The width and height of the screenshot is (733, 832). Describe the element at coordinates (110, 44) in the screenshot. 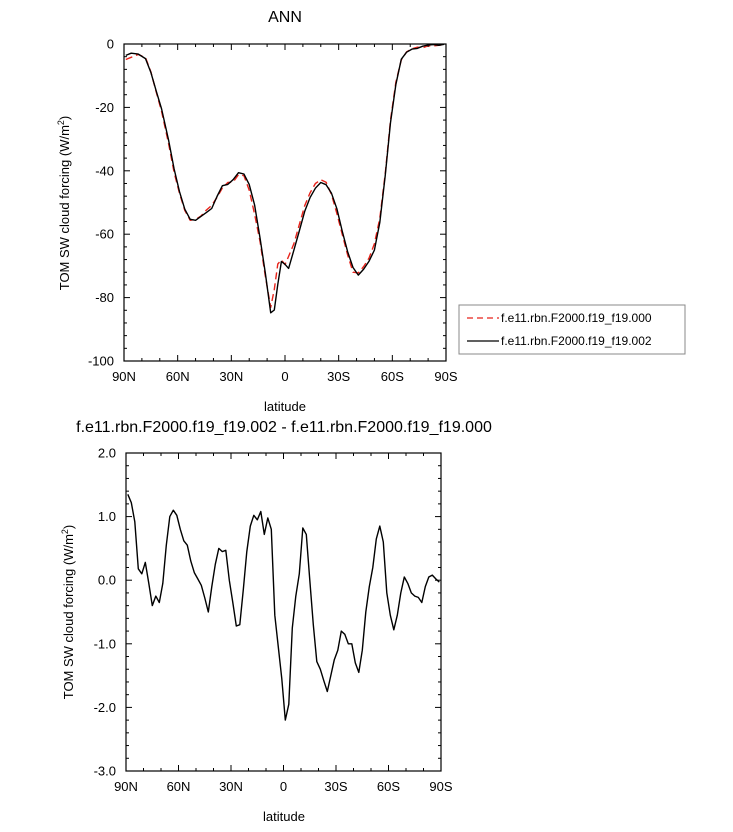

I see `top-y-tick-label: 0` at that location.